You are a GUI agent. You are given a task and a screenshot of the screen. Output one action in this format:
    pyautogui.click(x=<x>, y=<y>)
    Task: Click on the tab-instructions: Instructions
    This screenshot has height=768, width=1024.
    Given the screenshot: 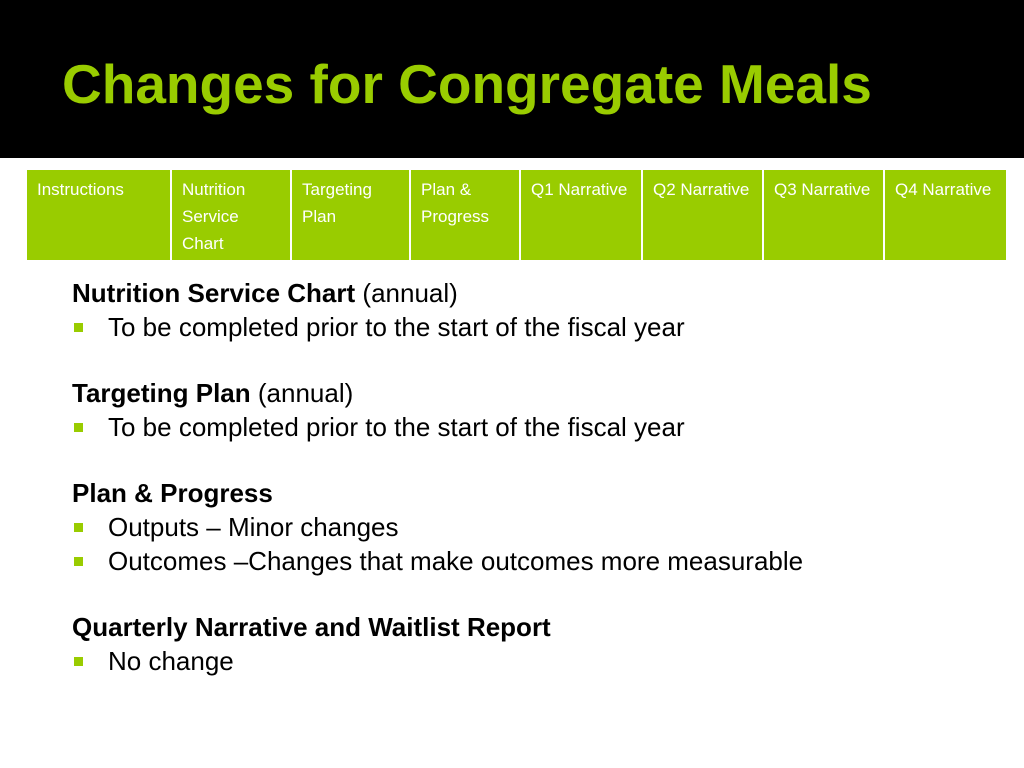 What is the action you would take?
    pyautogui.click(x=99, y=215)
    